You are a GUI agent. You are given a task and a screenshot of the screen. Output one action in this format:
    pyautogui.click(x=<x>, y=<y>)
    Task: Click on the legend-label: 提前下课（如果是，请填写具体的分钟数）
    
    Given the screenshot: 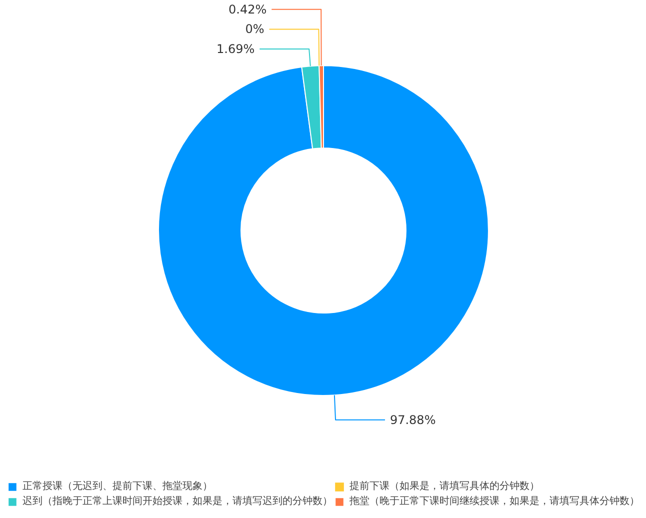 What is the action you would take?
    pyautogui.click(x=445, y=486)
    